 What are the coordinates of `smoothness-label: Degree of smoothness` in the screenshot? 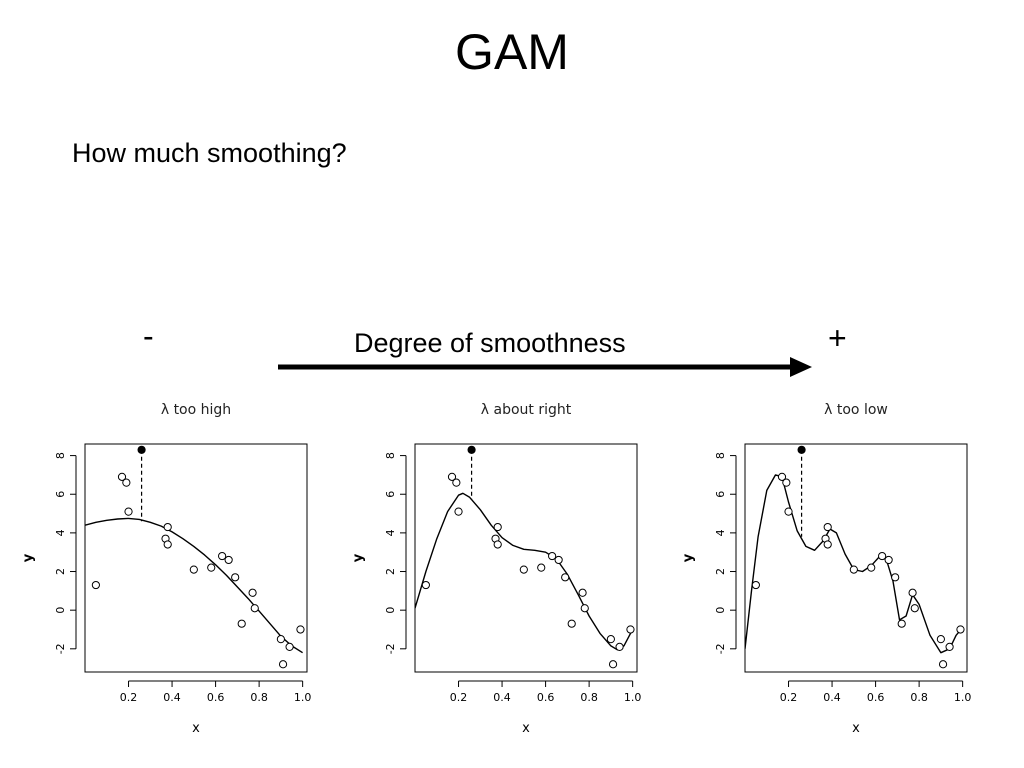 It's located at (490, 343).